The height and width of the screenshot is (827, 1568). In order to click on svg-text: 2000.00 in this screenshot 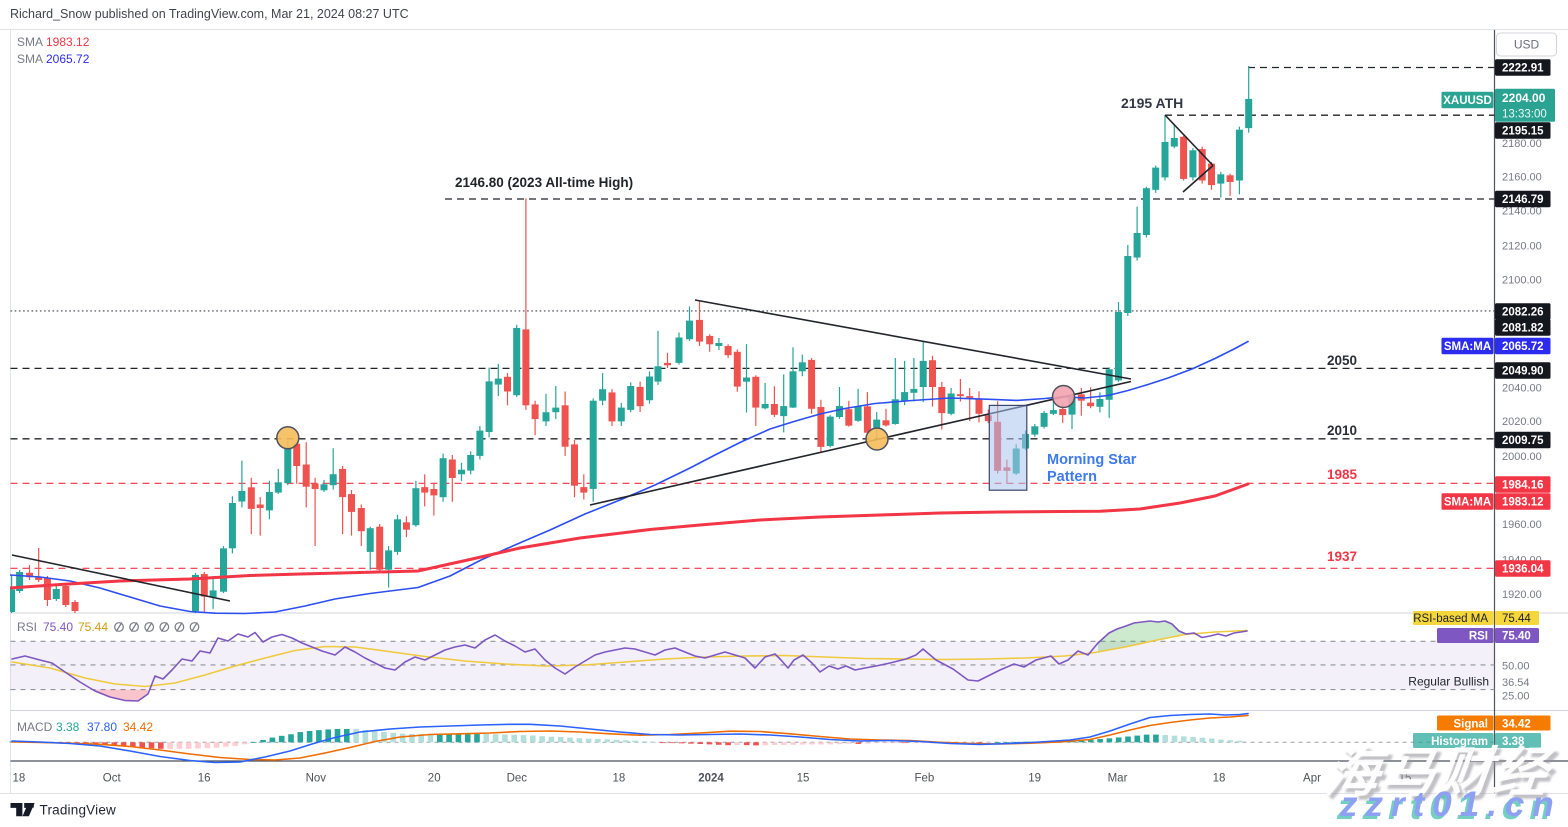, I will do `click(1522, 457)`.